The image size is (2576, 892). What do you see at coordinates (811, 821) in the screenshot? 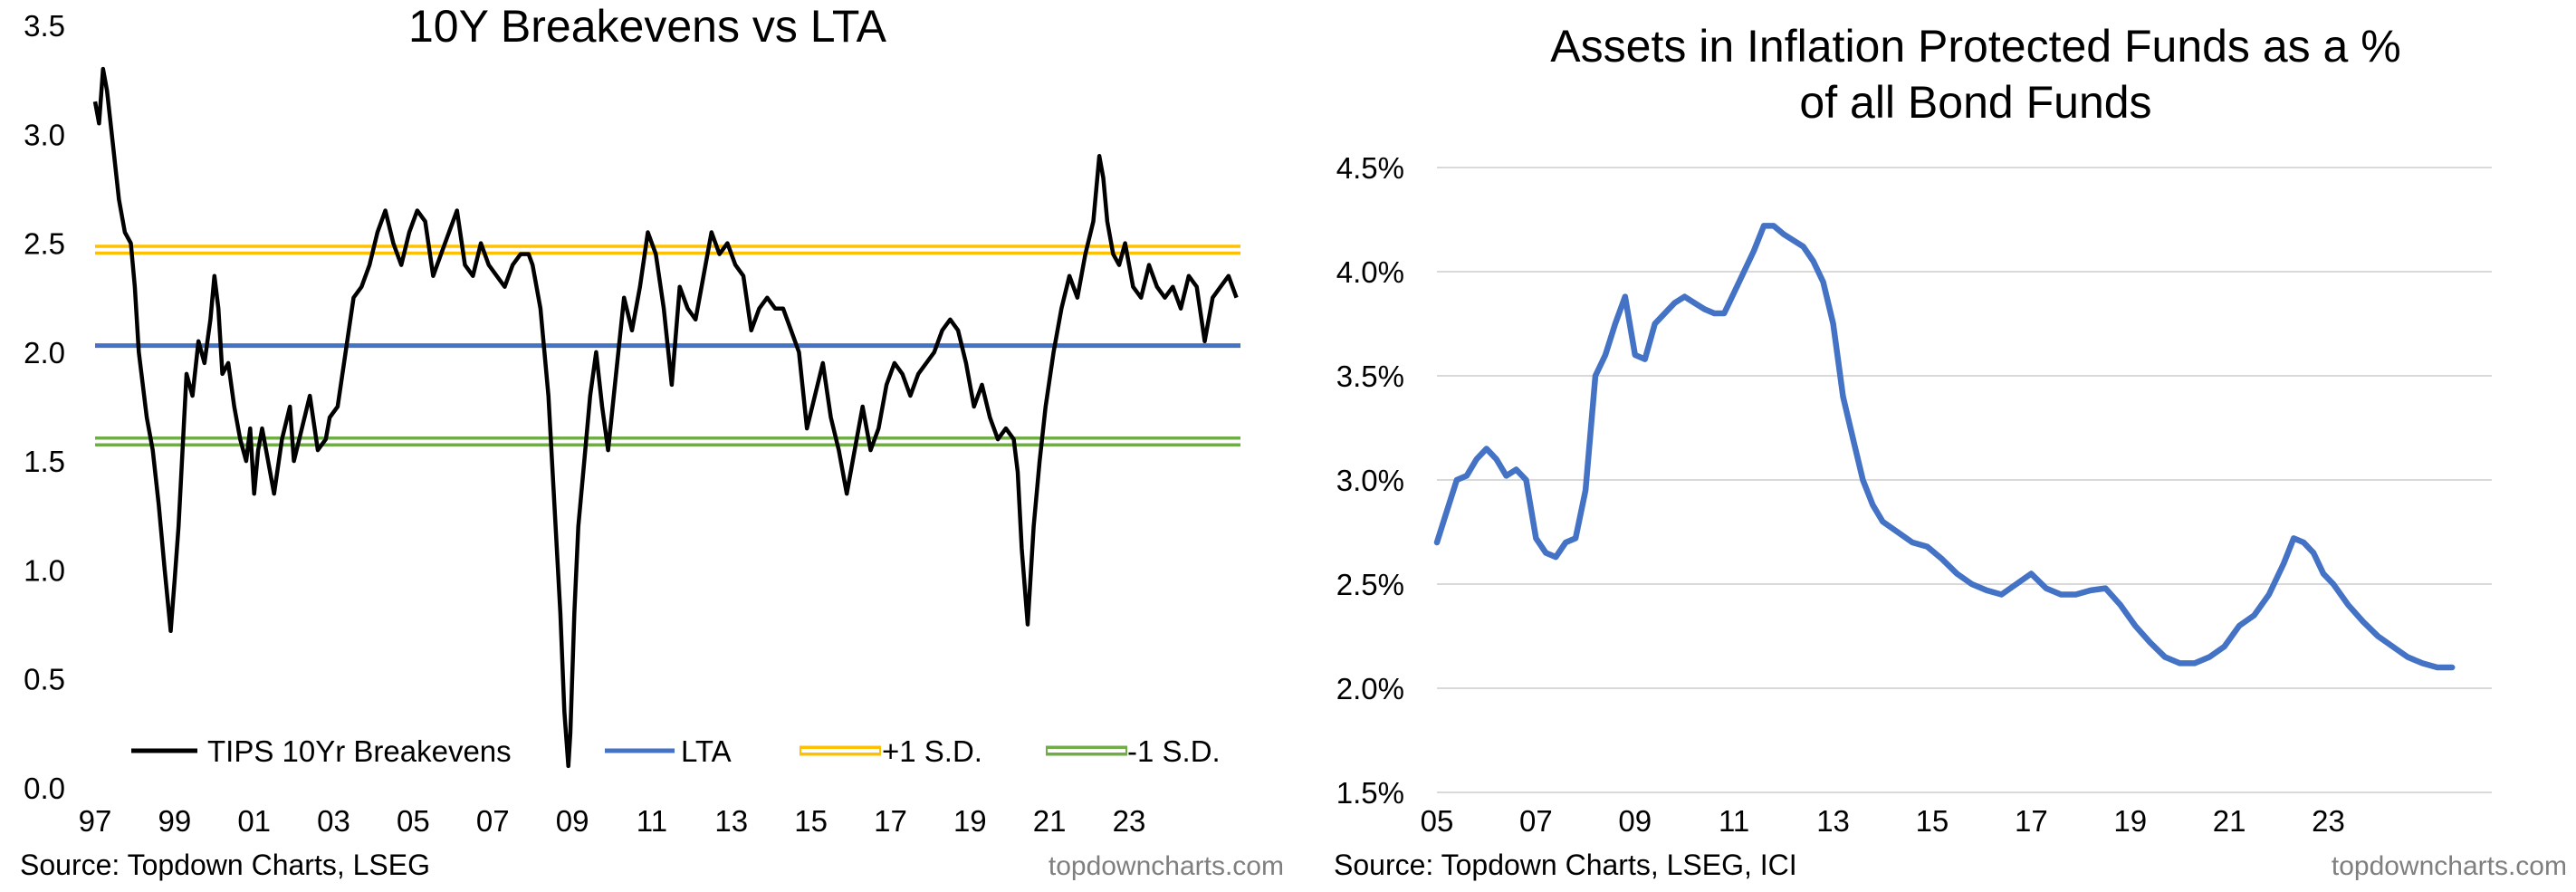
I see `breakevens-xtick-label: 15` at bounding box center [811, 821].